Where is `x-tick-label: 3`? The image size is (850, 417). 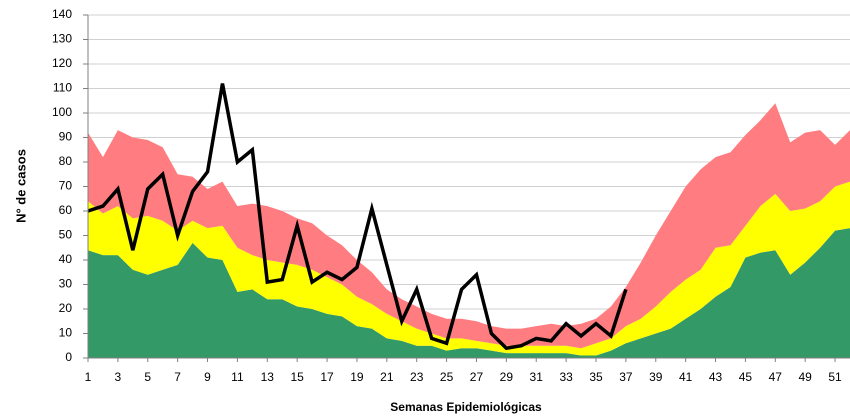
x-tick-label: 3 is located at coordinates (118, 377).